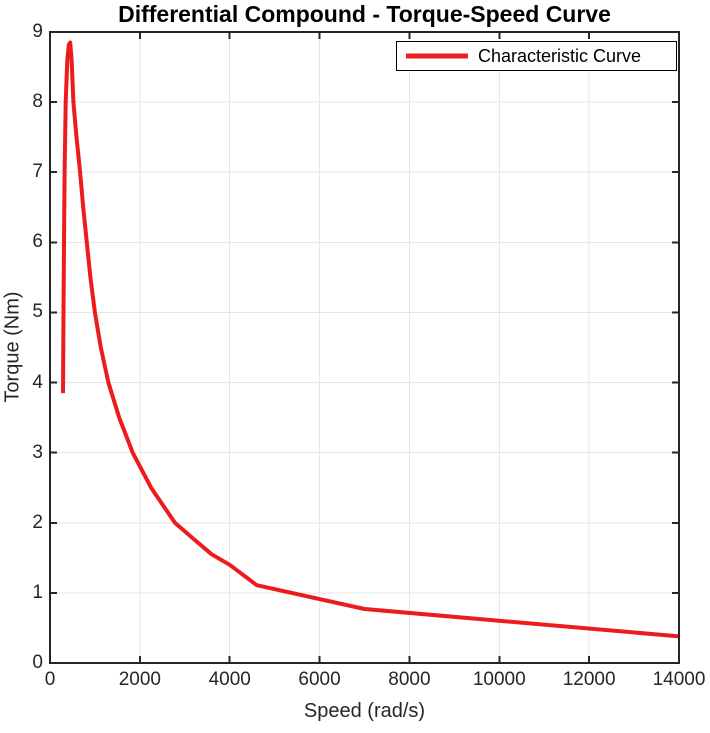 The image size is (710, 733). What do you see at coordinates (37, 382) in the screenshot?
I see `y-tick-label: 4` at bounding box center [37, 382].